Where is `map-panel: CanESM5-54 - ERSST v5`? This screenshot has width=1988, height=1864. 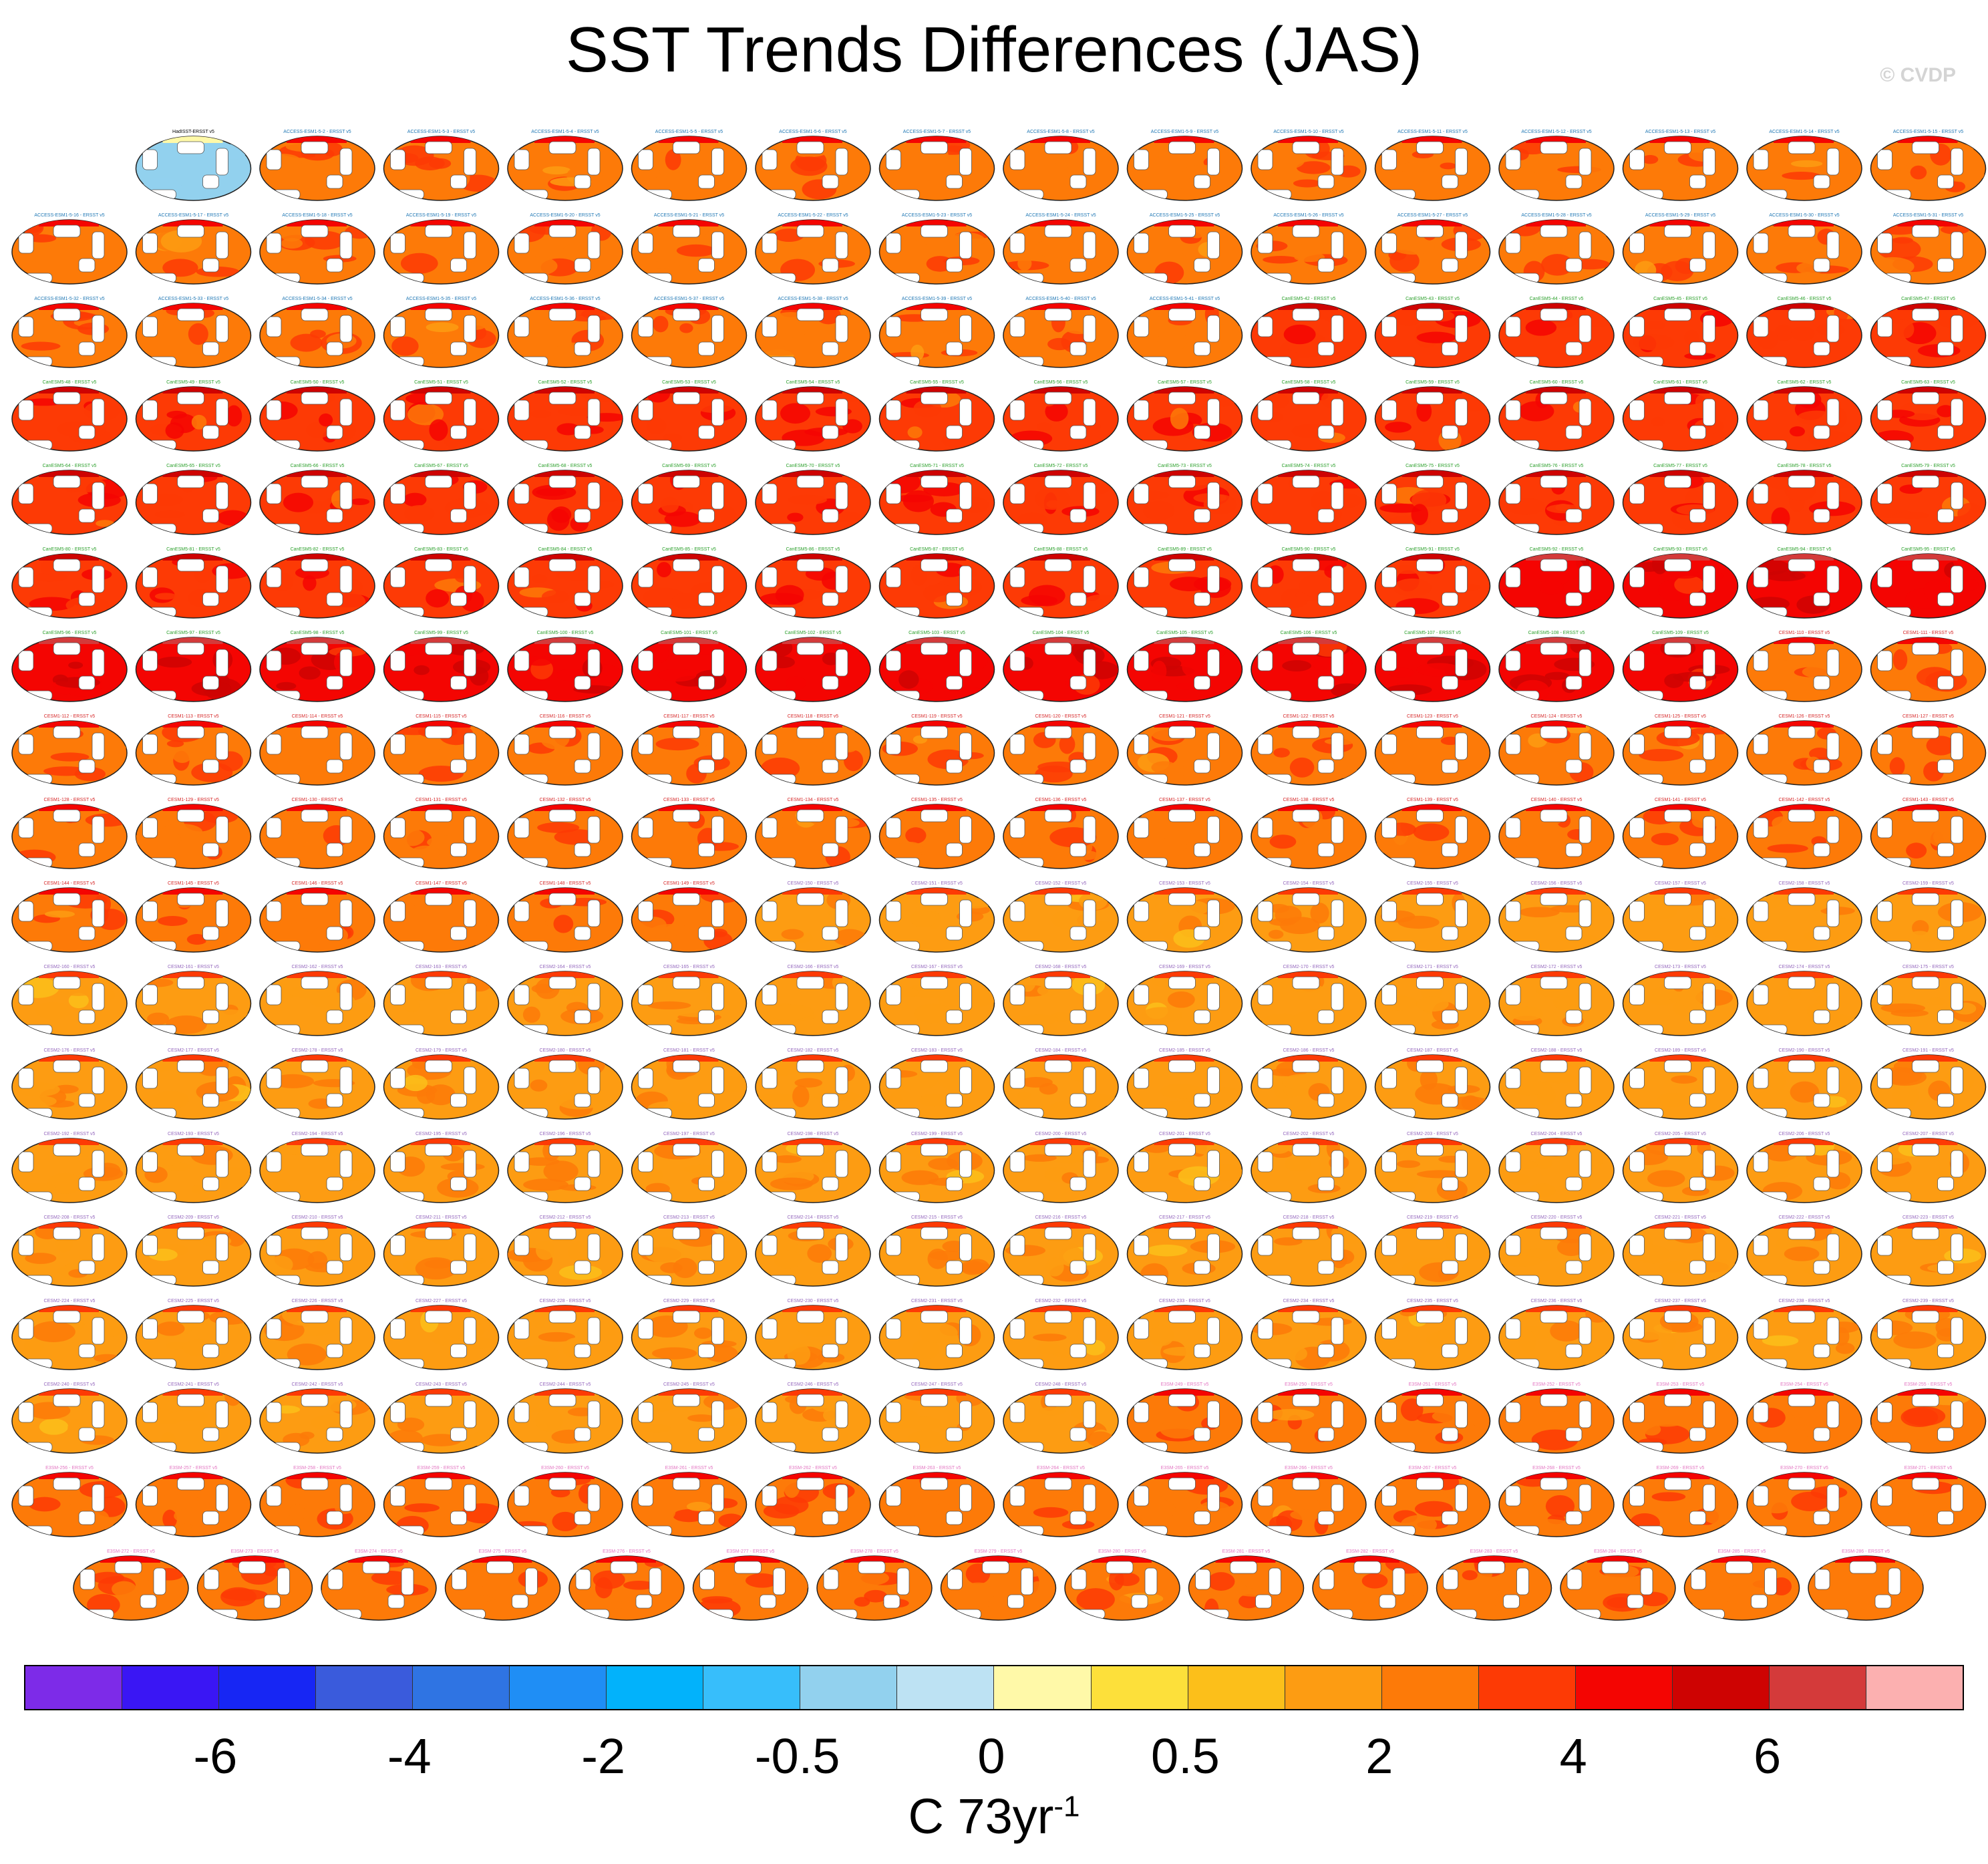 map-panel: CanESM5-54 - ERSST v5 is located at coordinates (813, 416).